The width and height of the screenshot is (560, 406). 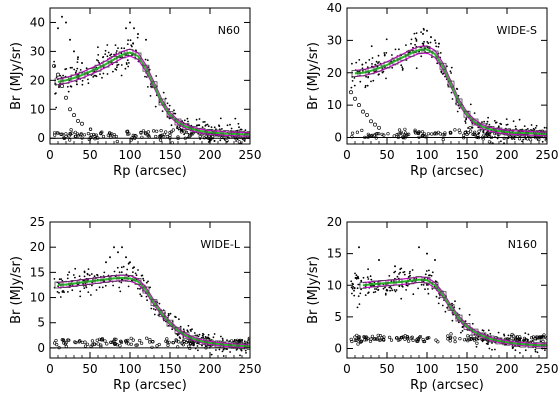 I want to click on data-layer, so click(x=448, y=300).